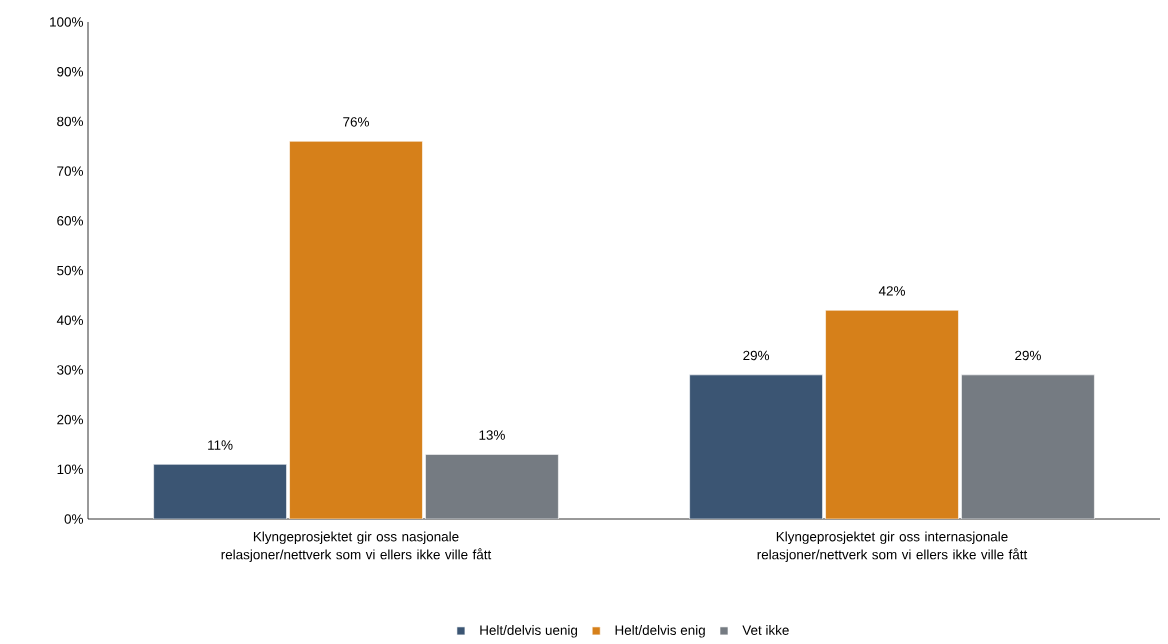  What do you see at coordinates (529, 631) in the screenshot?
I see `legend-label: Helt/delvis uenig` at bounding box center [529, 631].